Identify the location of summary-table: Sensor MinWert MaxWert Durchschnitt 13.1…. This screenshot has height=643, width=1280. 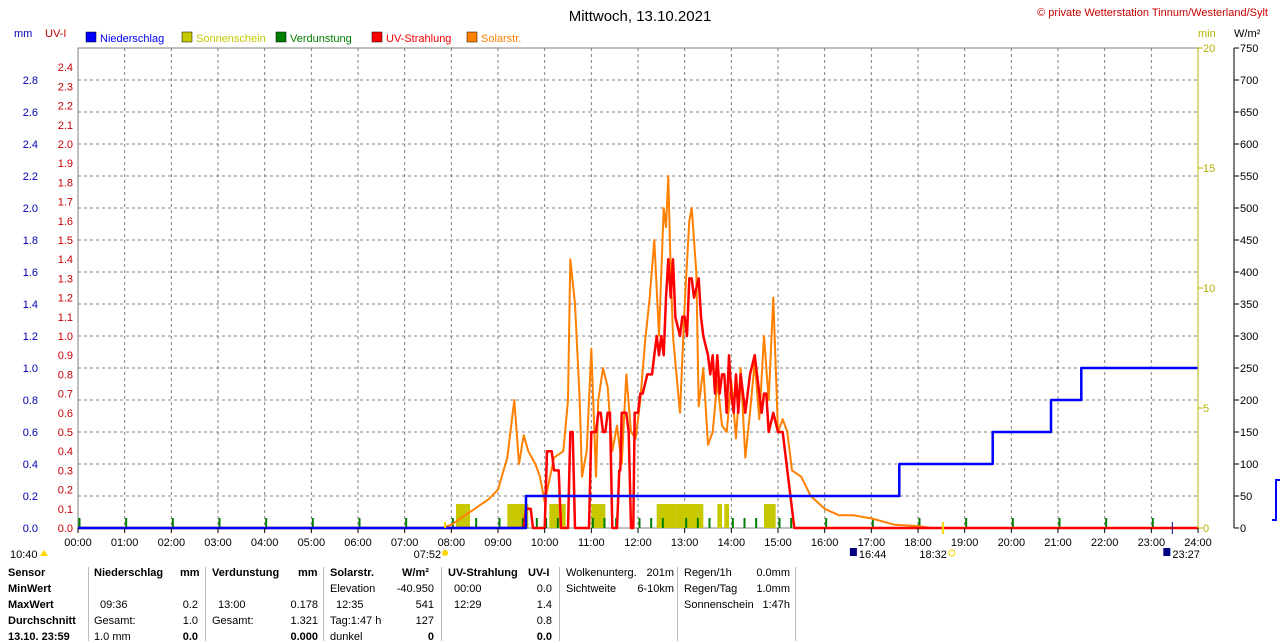
(640, 603).